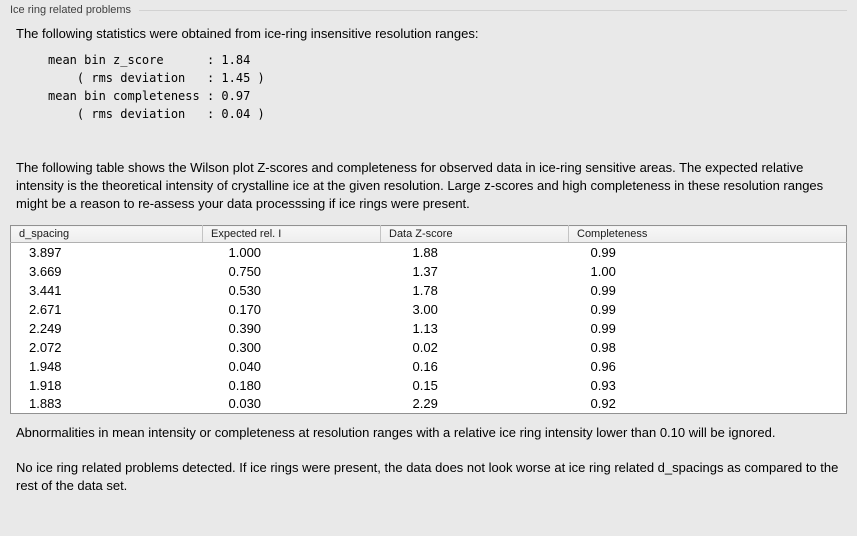 The image size is (857, 536). I want to click on table-cell: 2.249, so click(45, 328).